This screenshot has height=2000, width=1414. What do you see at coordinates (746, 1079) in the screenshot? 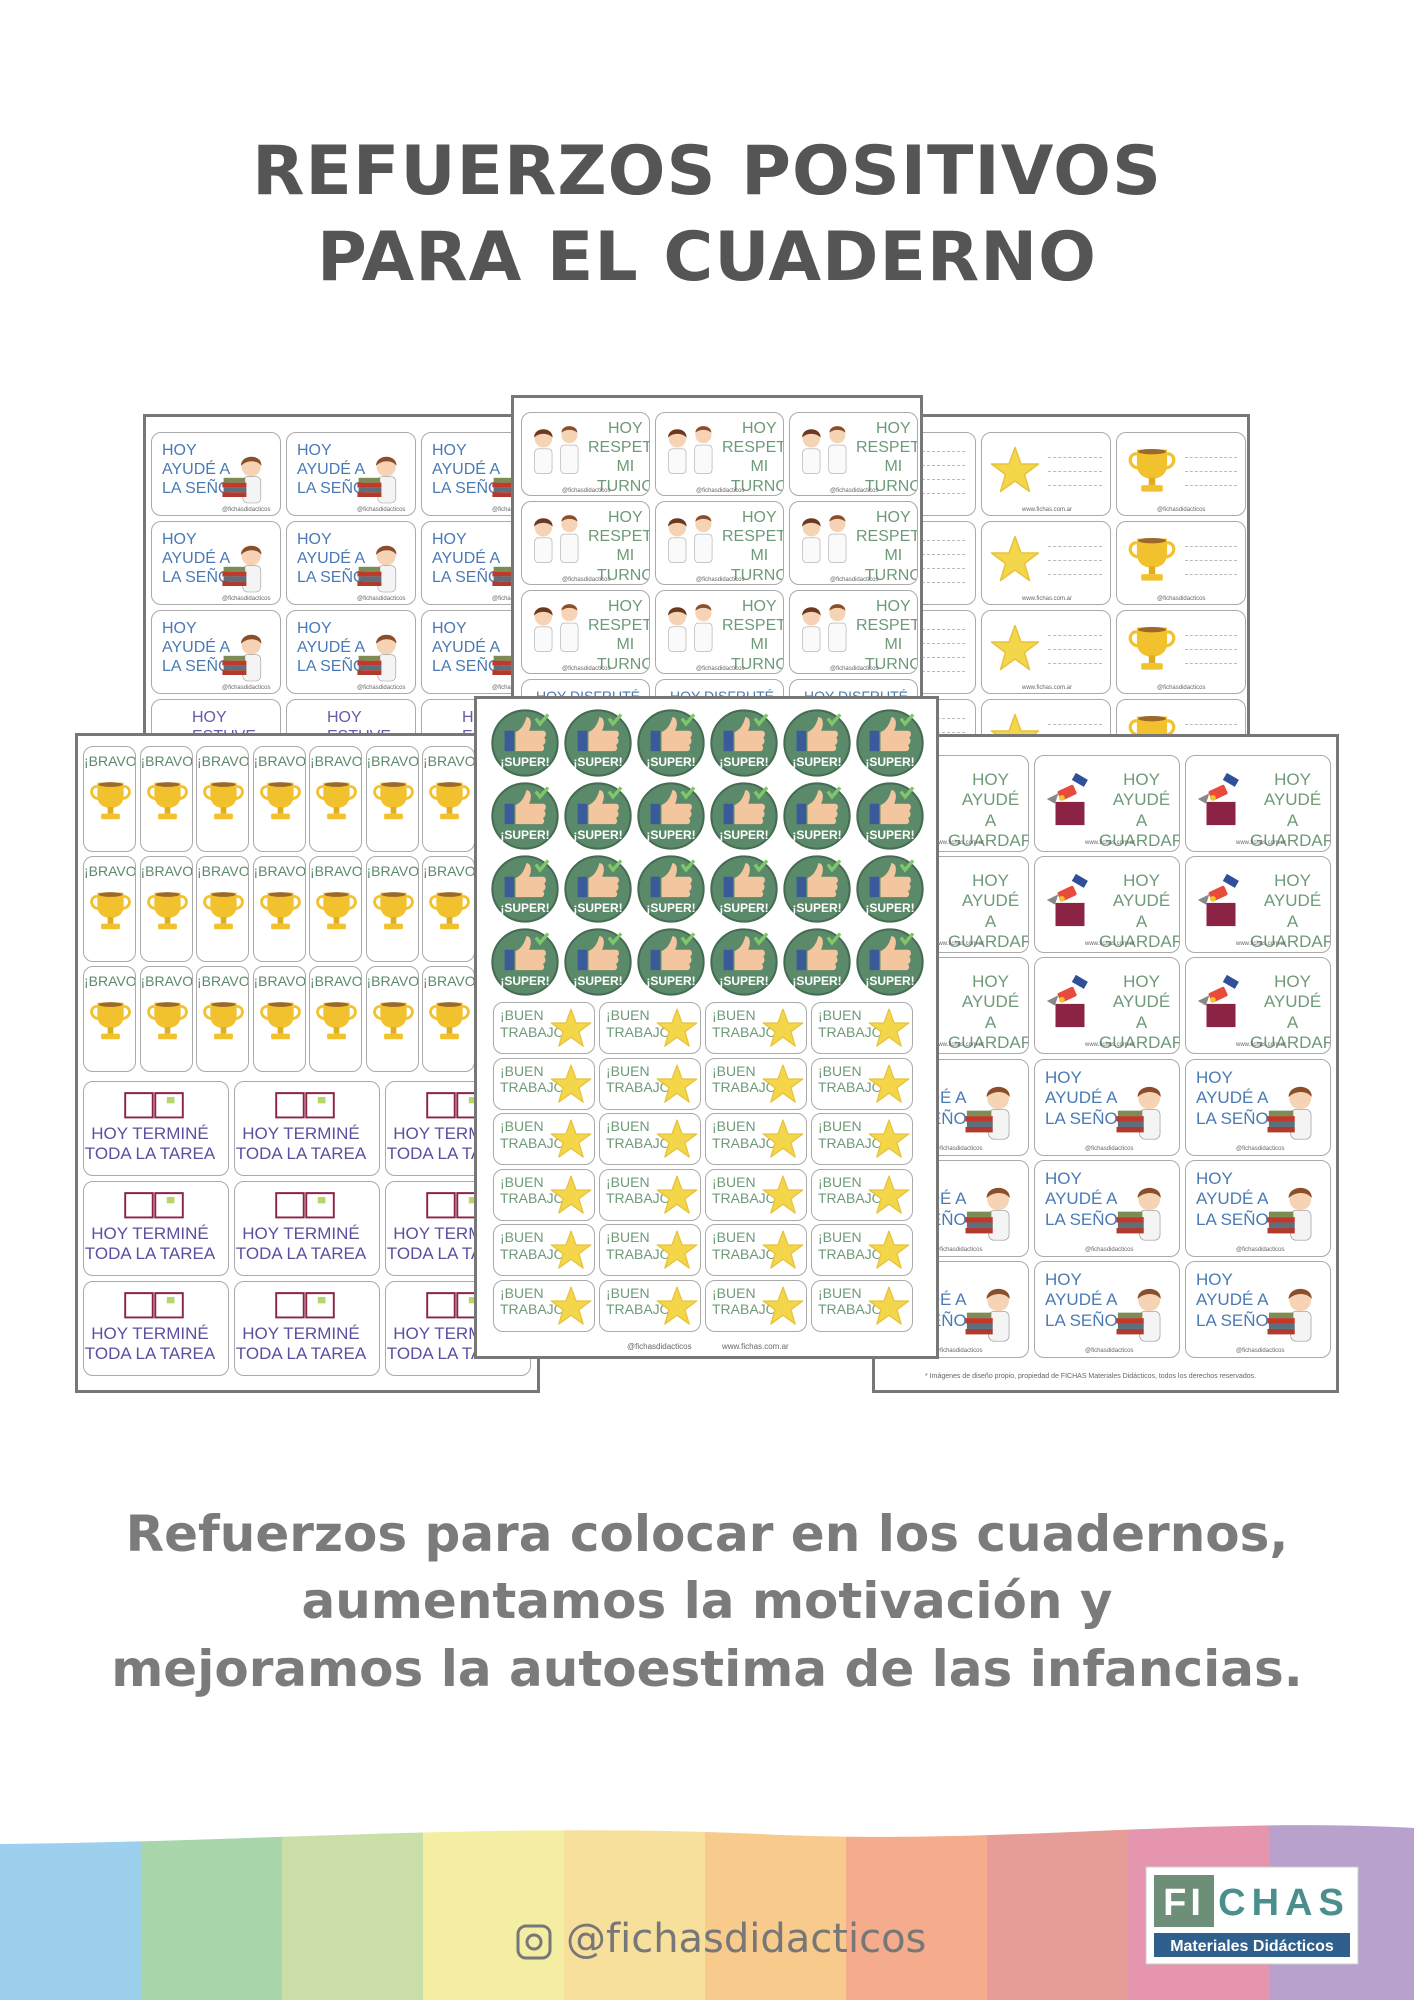
I see `sticker-label: ¡BUEN TRABAJO!` at bounding box center [746, 1079].